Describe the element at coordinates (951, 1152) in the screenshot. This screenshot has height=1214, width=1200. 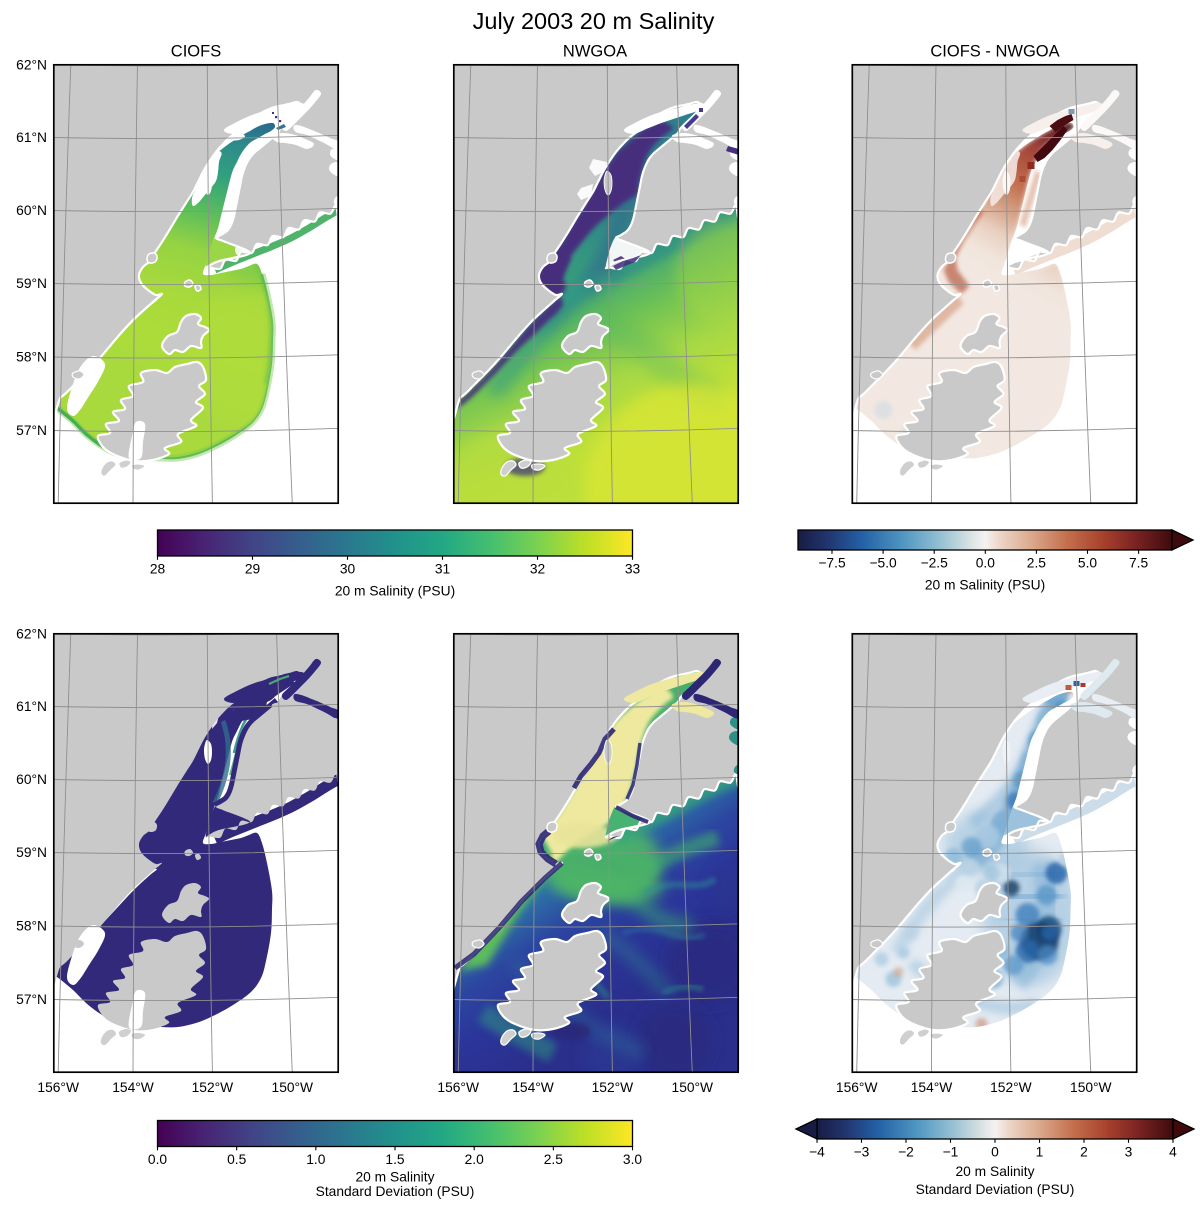
I see `svg-text: −1` at that location.